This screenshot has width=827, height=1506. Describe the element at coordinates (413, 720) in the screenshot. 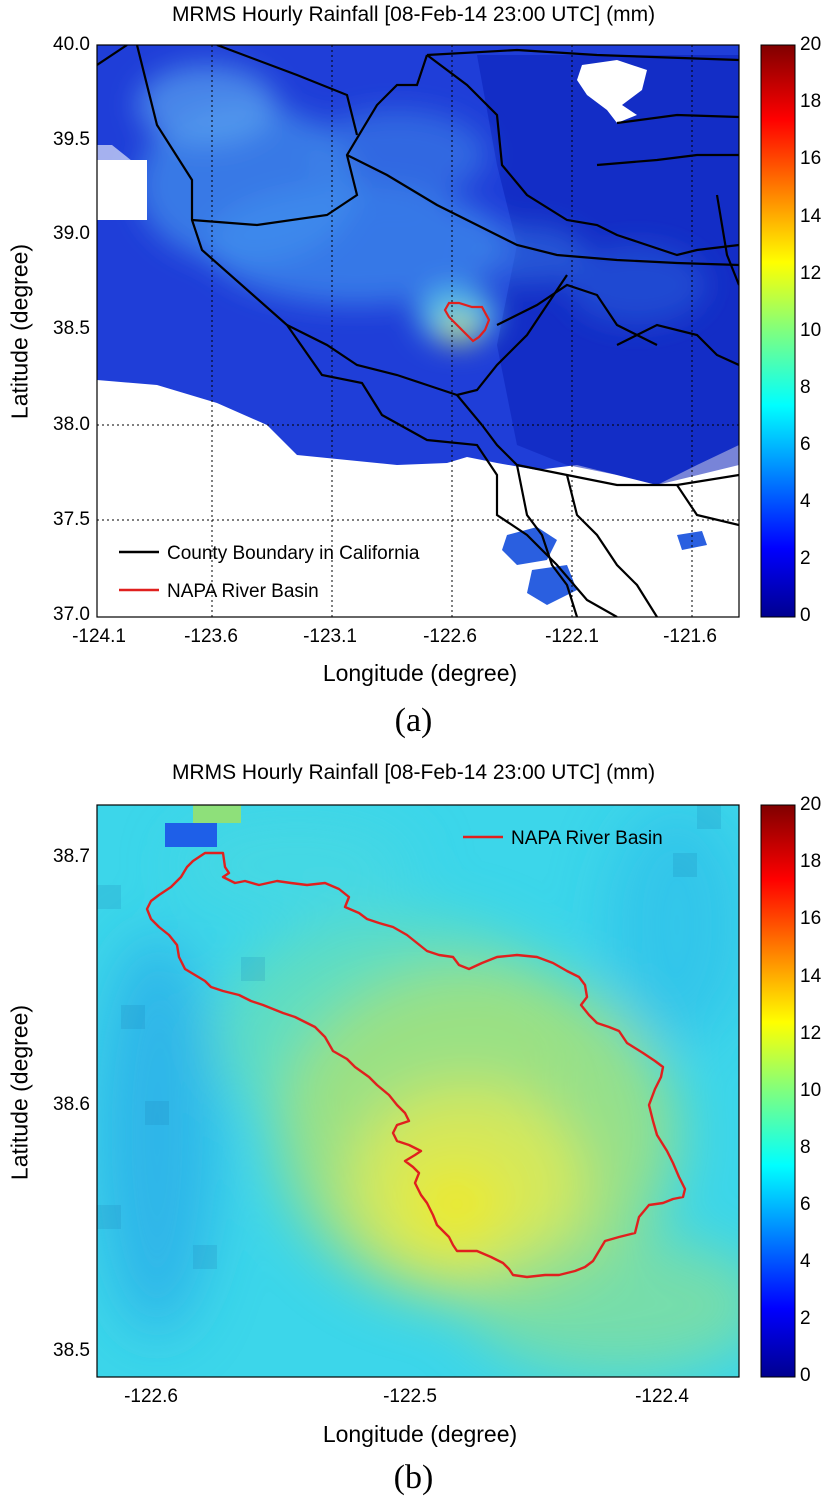

I see `panel-a-label: (a)` at that location.